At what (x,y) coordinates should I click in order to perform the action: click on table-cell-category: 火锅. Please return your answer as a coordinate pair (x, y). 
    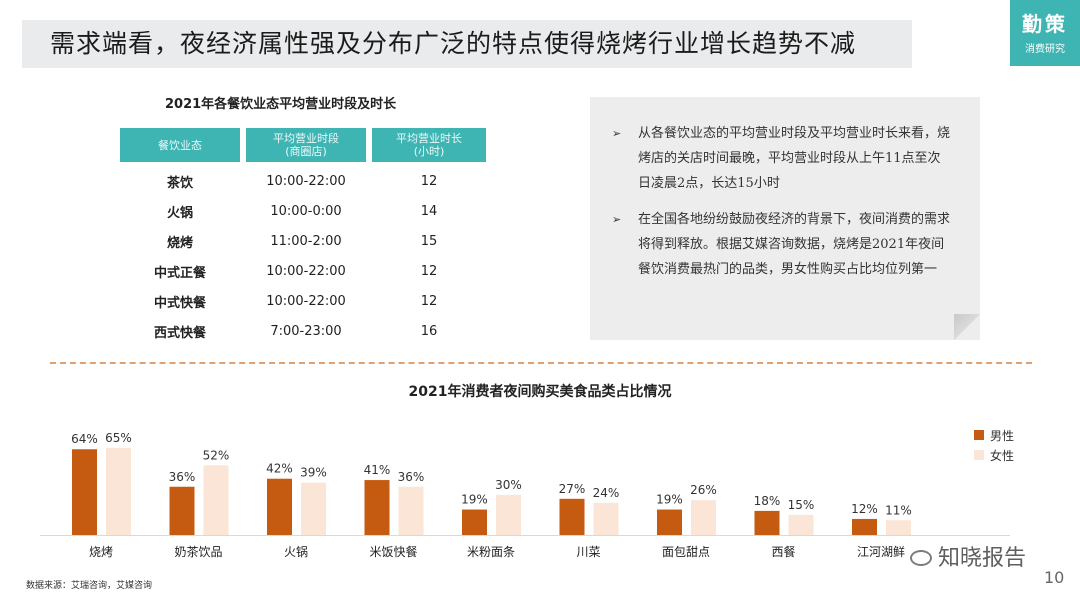
    Looking at the image, I should click on (179, 213).